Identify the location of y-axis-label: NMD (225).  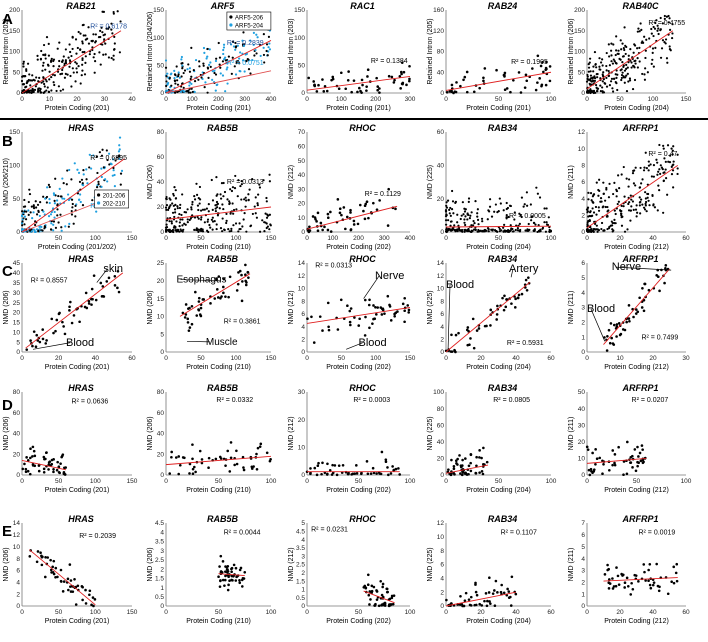
(430, 182).